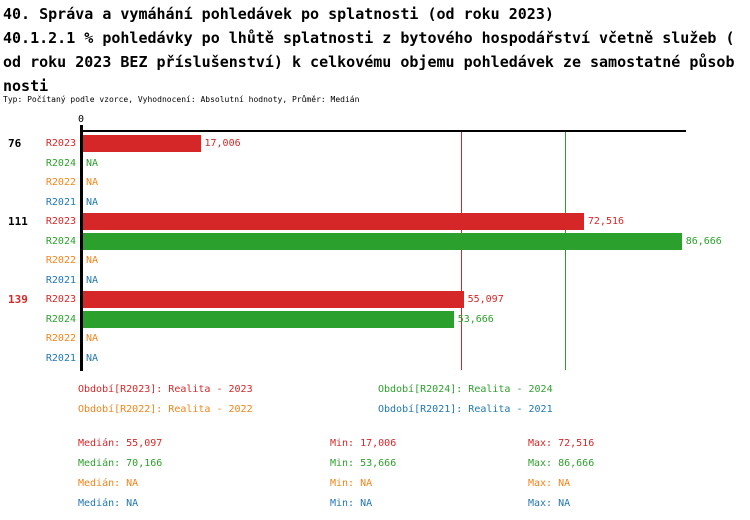  Describe the element at coordinates (142, 144) in the screenshot. I see `bar-76-R2023` at that location.